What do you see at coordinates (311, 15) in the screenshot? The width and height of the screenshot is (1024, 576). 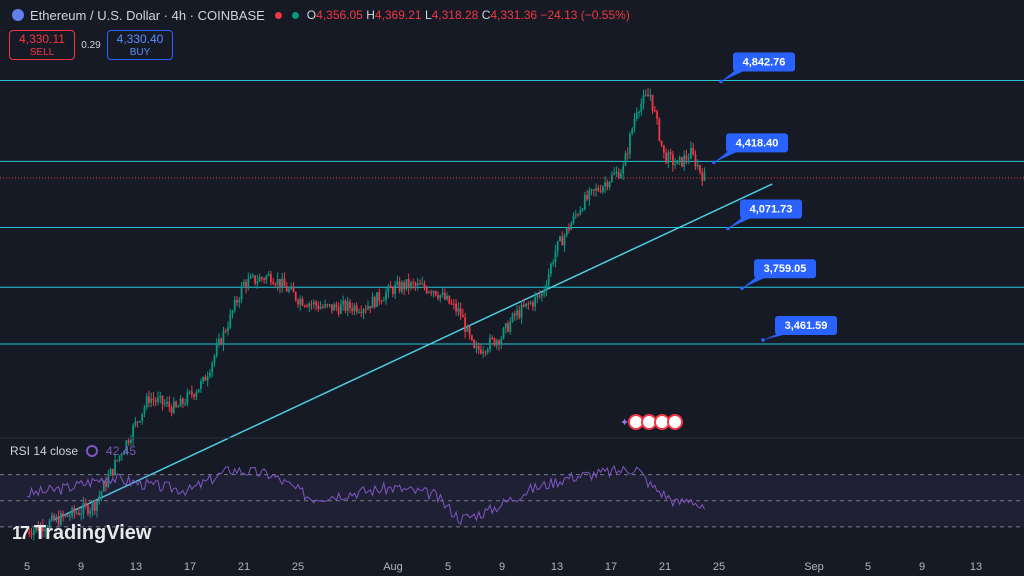 I see `open-label: O` at bounding box center [311, 15].